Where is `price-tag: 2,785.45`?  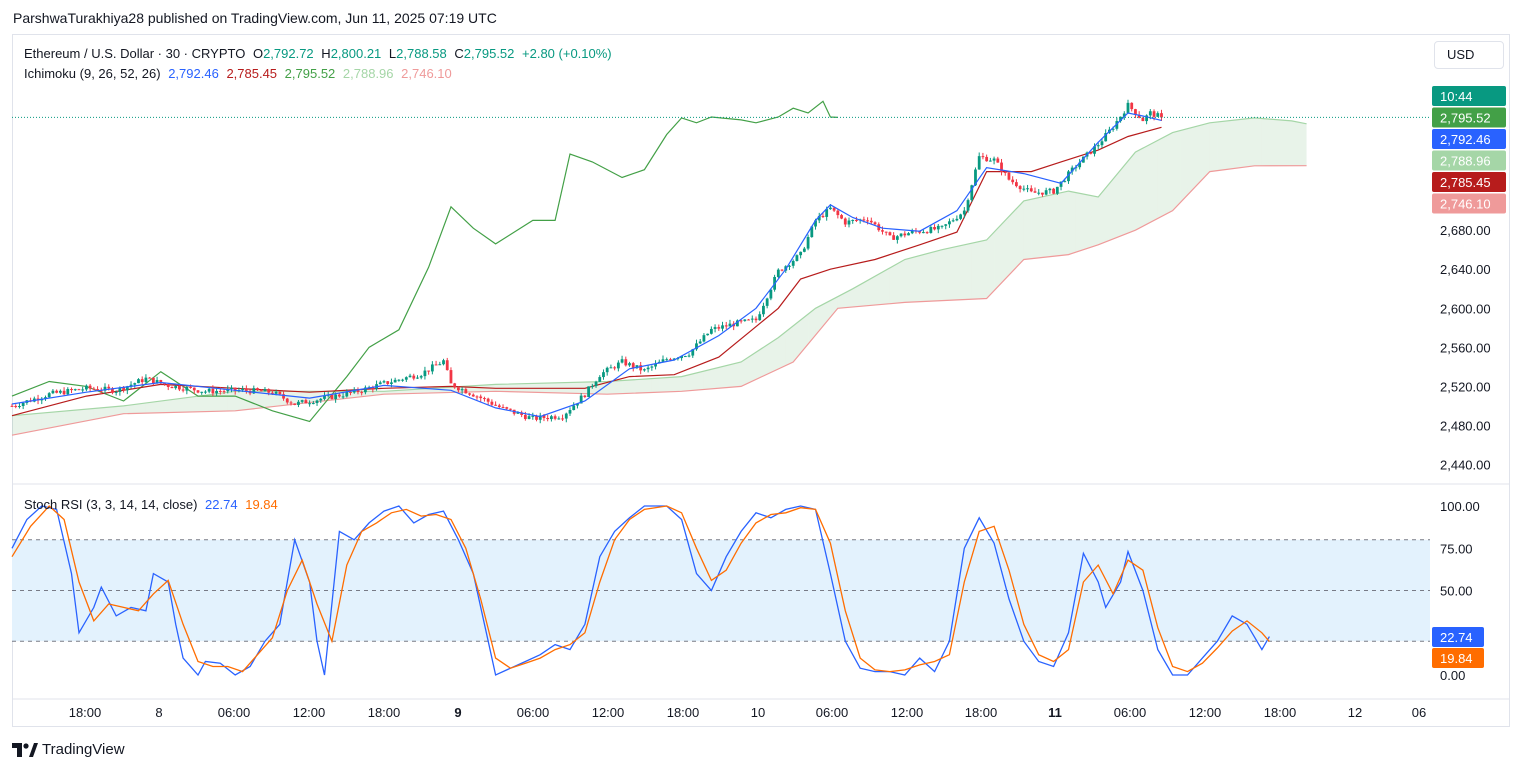 price-tag: 2,785.45 is located at coordinates (1469, 182).